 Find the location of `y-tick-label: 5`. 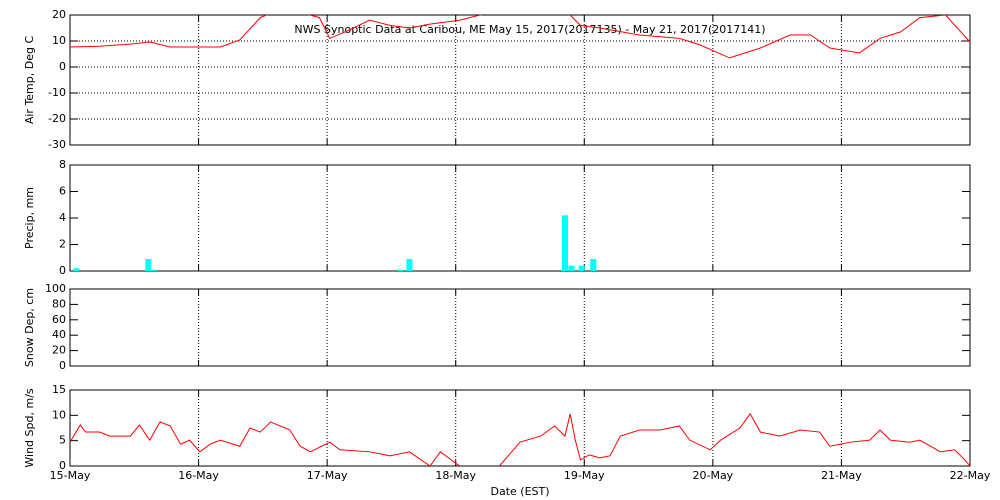

y-tick-label: 5 is located at coordinates (62, 440).